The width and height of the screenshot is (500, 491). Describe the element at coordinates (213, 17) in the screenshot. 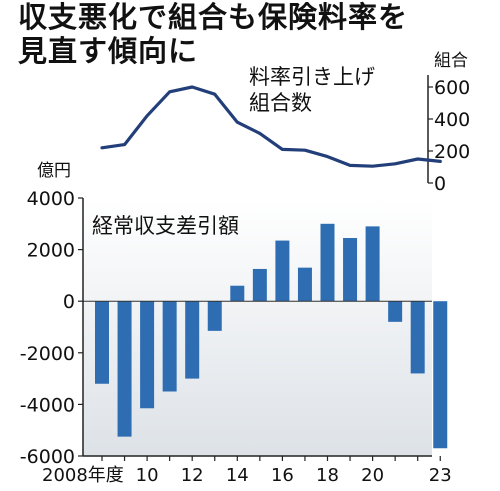

I see `headline-line-1: 収支悪化で組合も保険料率を` at that location.